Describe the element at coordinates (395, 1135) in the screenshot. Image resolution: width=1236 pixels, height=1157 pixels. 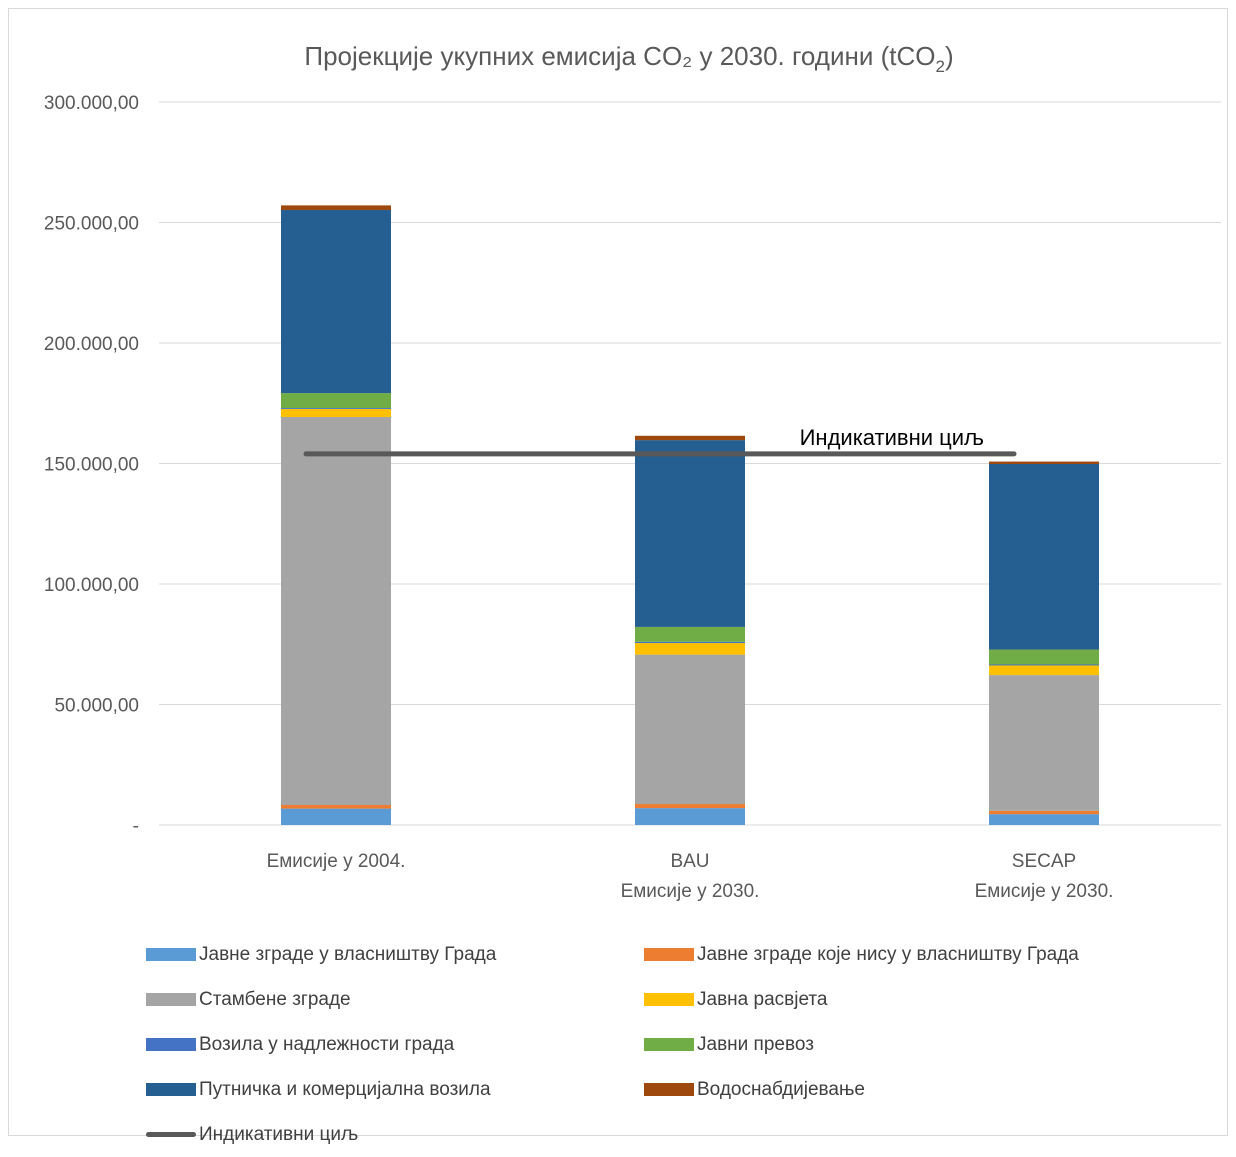
I see `legend-item: Индикативни циљ` at that location.